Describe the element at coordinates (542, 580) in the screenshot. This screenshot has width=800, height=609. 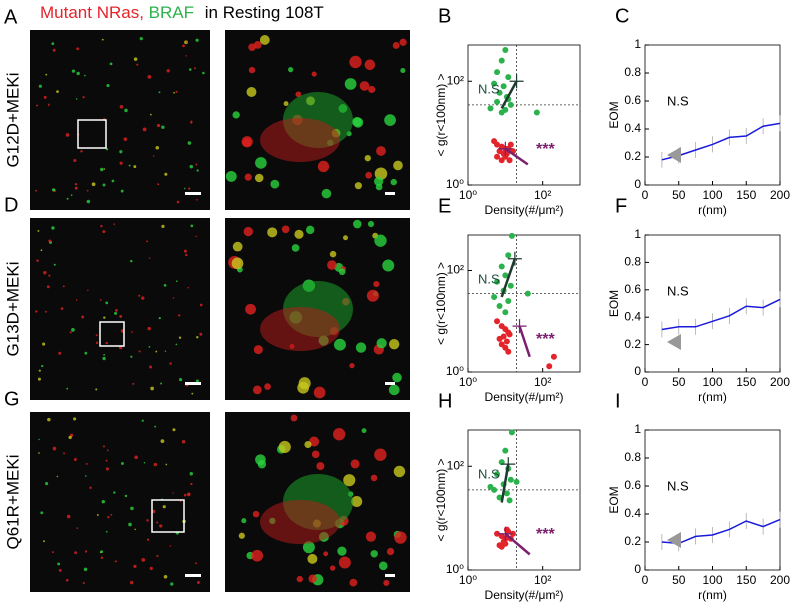
I see `x-tick-label: 10²` at that location.